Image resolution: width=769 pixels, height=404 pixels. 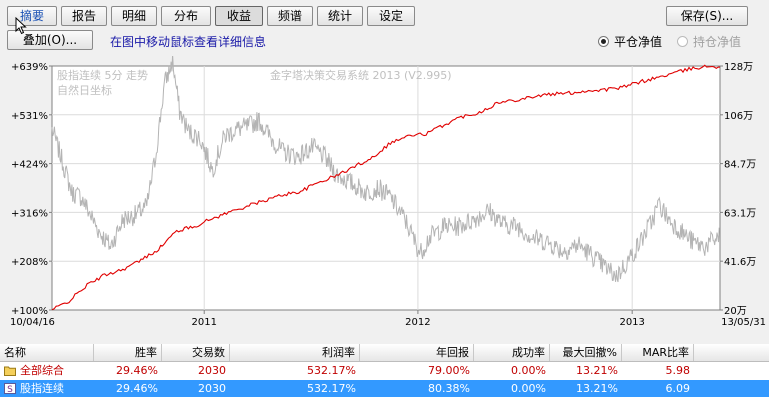 I want to click on radio-position-equity-label: 持仓净值, so click(x=717, y=41).